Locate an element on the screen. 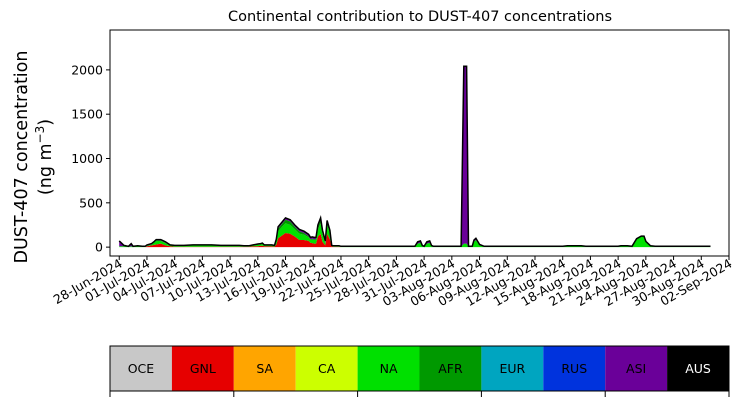 The width and height of the screenshot is (739, 402). legend-colorbar: OCE GNL SA CA NA AFR EUR RUS ASI AUS is located at coordinates (419, 371).